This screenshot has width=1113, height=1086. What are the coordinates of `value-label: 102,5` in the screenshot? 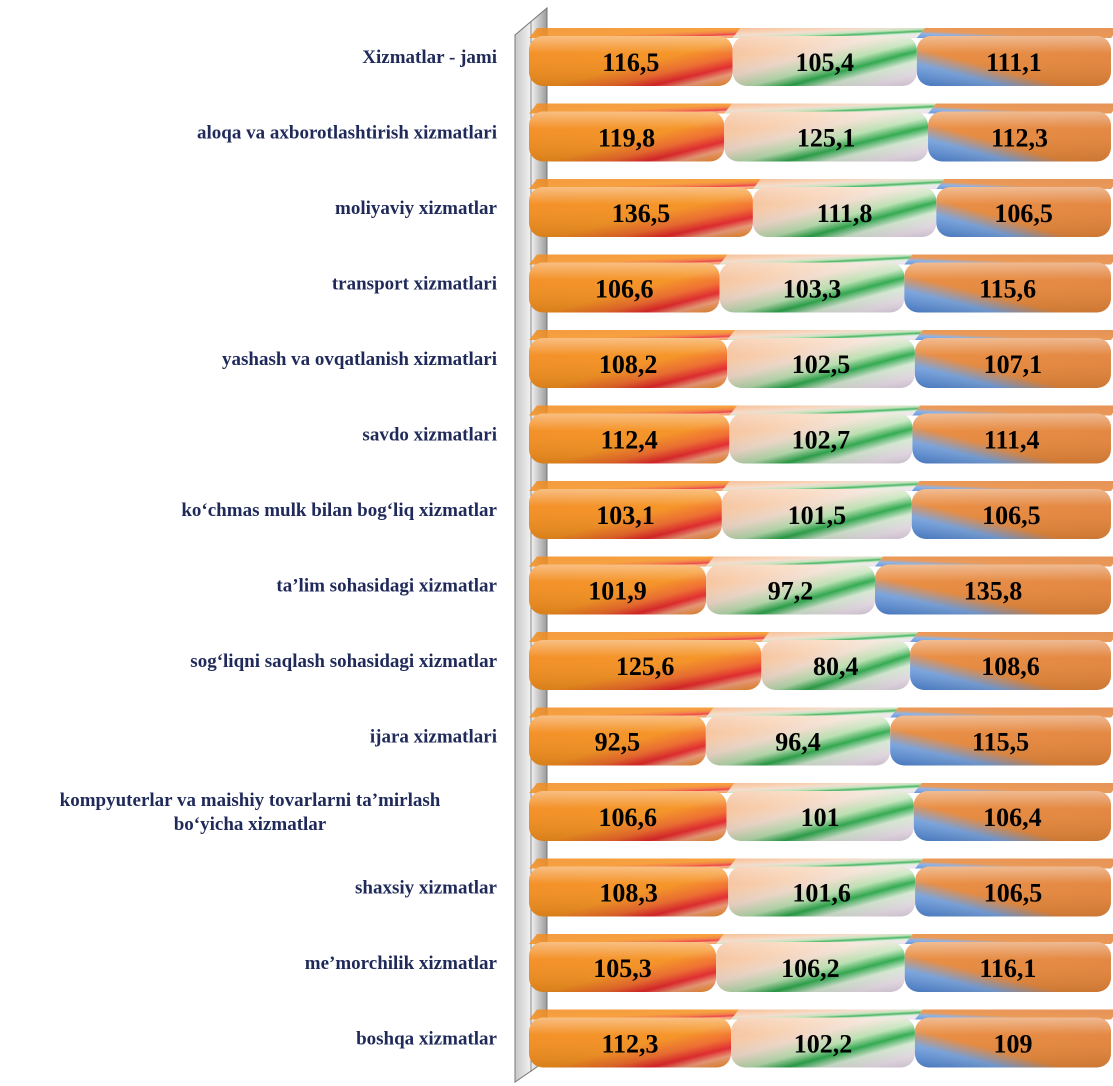 It's located at (821, 364).